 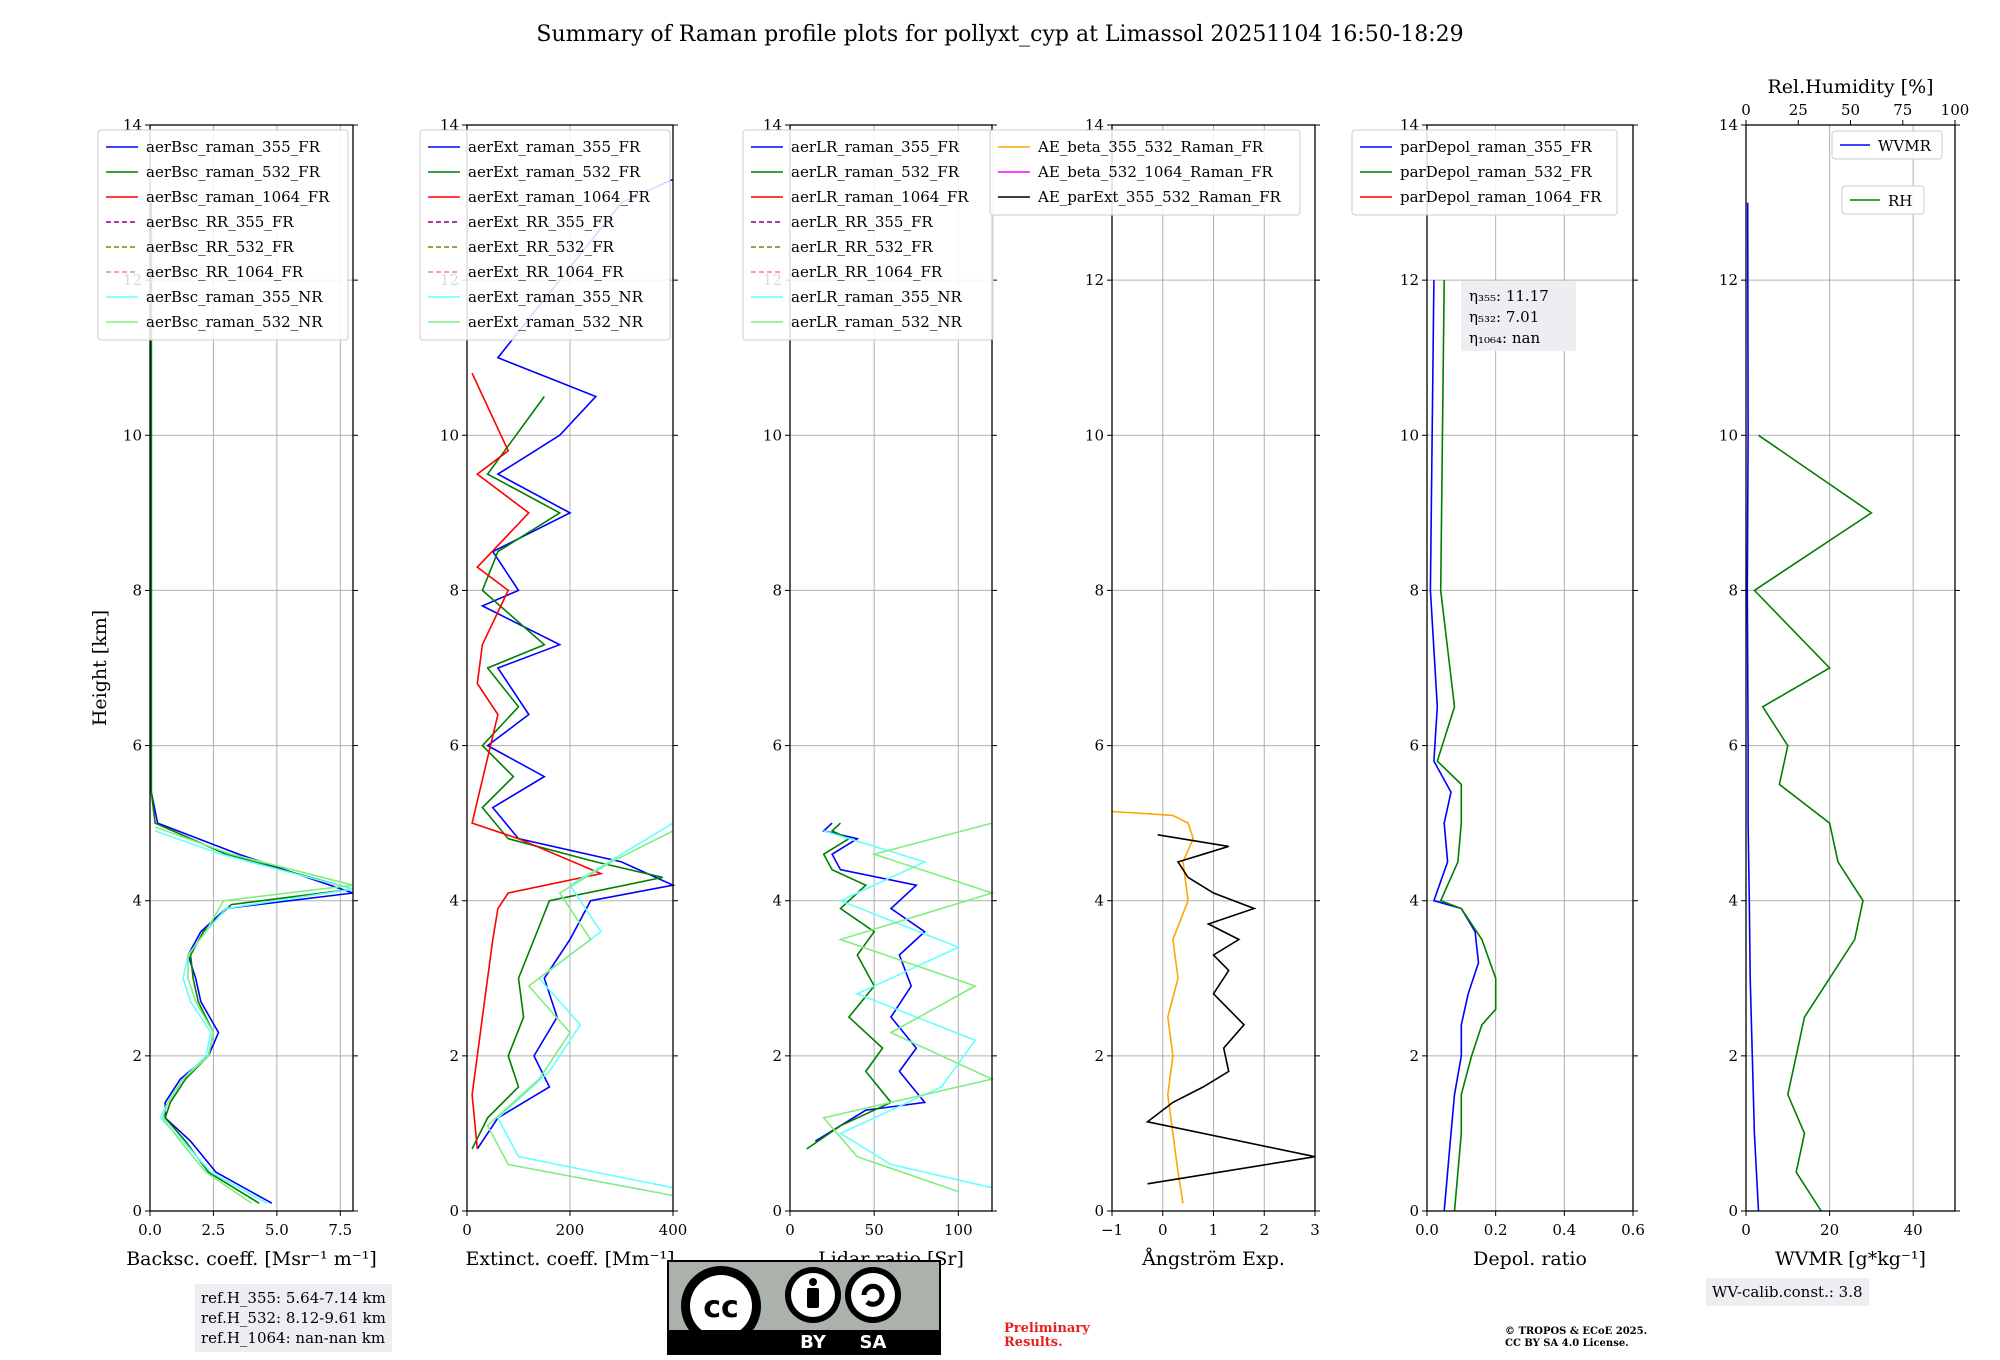 What do you see at coordinates (876, 297) in the screenshot?
I see `legend-label: aerLR_raman_355_NR` at bounding box center [876, 297].